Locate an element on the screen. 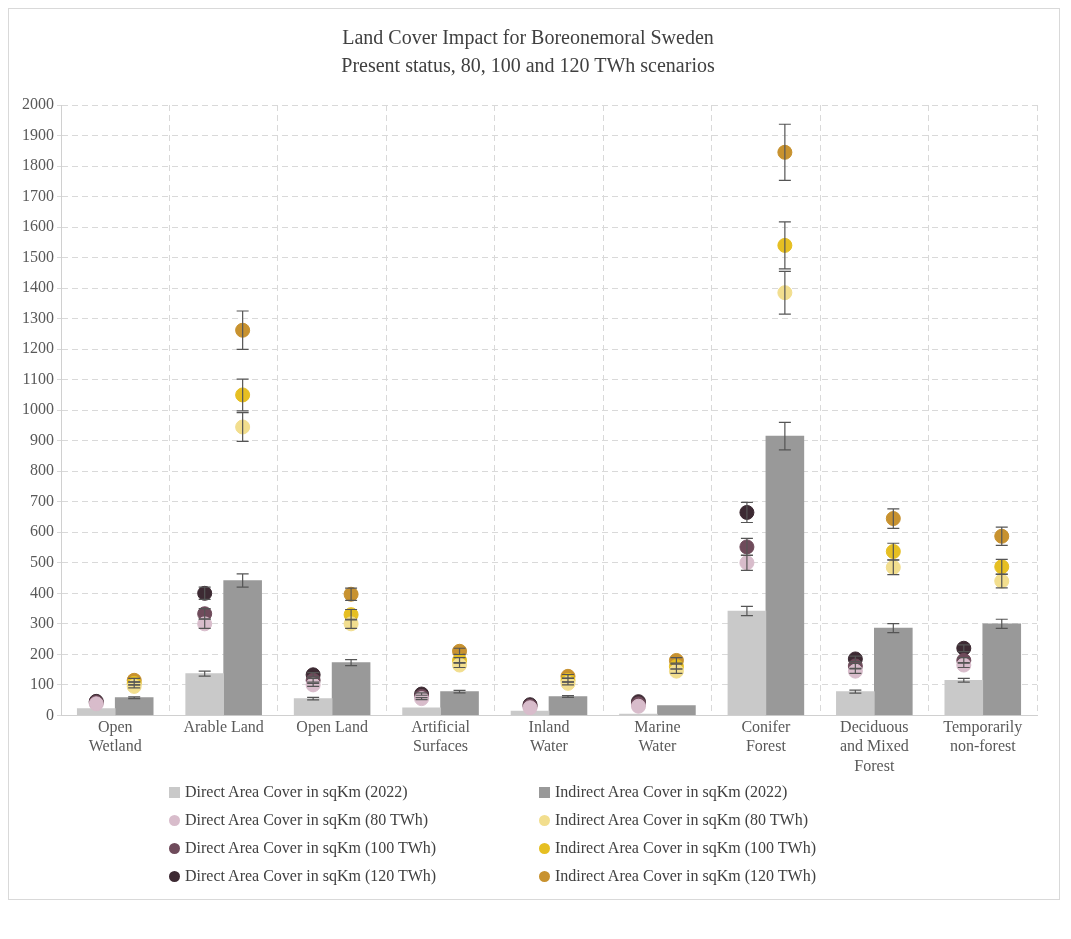 Image resolution: width=1071 pixels, height=939 pixels. legend-label: Direct Area Cover in sqKm (120 TWh) is located at coordinates (311, 876).